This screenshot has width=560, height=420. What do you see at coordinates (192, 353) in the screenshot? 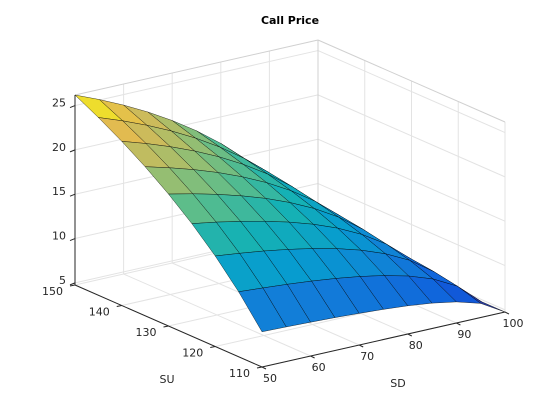
I see `y-tick-label: 120` at bounding box center [192, 353].